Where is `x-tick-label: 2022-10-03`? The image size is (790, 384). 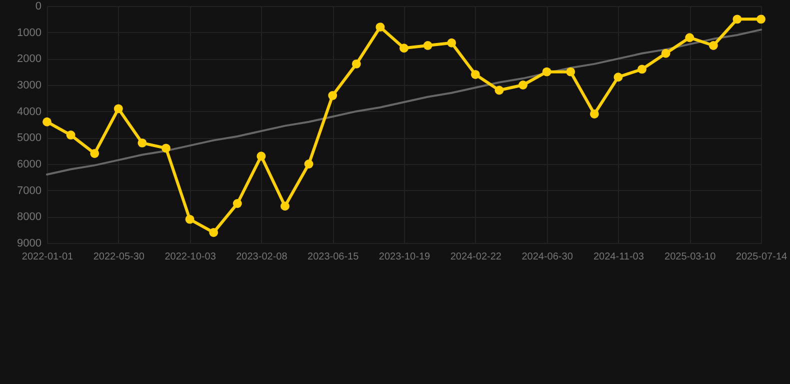
x-tick-label: 2022-10-03 is located at coordinates (190, 257).